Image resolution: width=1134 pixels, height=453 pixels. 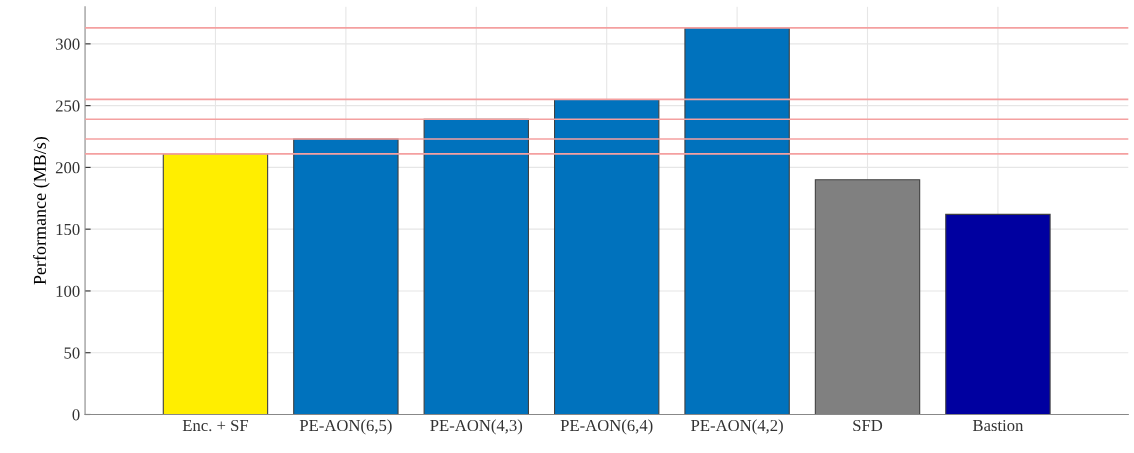 What do you see at coordinates (41, 210) in the screenshot?
I see `y-axis-title: Performance (MB/s)` at bounding box center [41, 210].